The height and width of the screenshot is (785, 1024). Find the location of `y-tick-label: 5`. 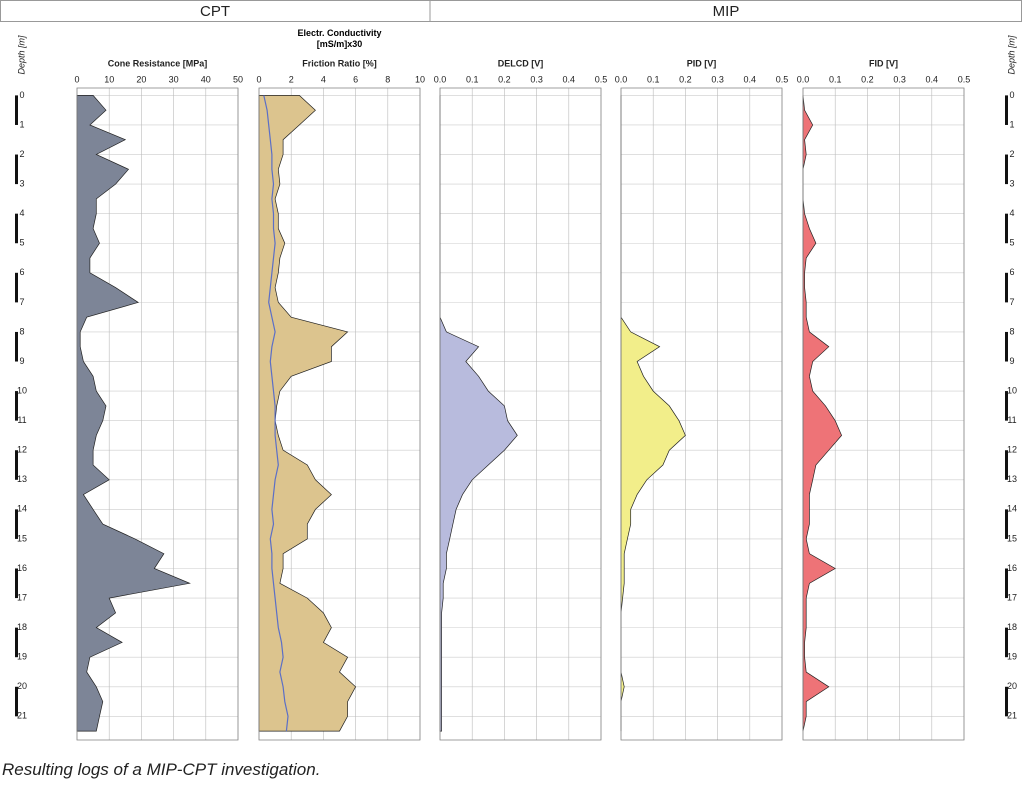

y-tick-label: 5 is located at coordinates (21, 243).